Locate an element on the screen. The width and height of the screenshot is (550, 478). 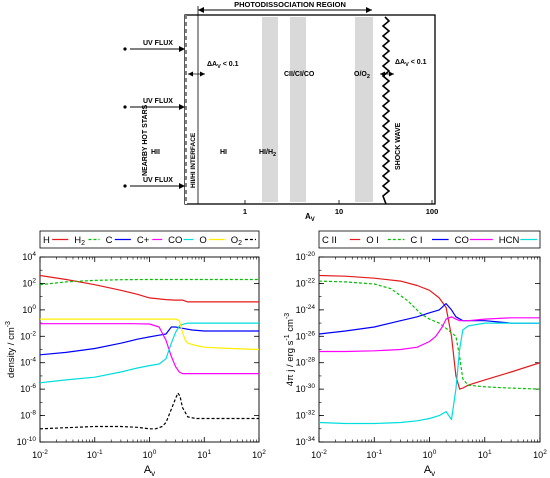
shock-wave-line is located at coordinates (386, 110).